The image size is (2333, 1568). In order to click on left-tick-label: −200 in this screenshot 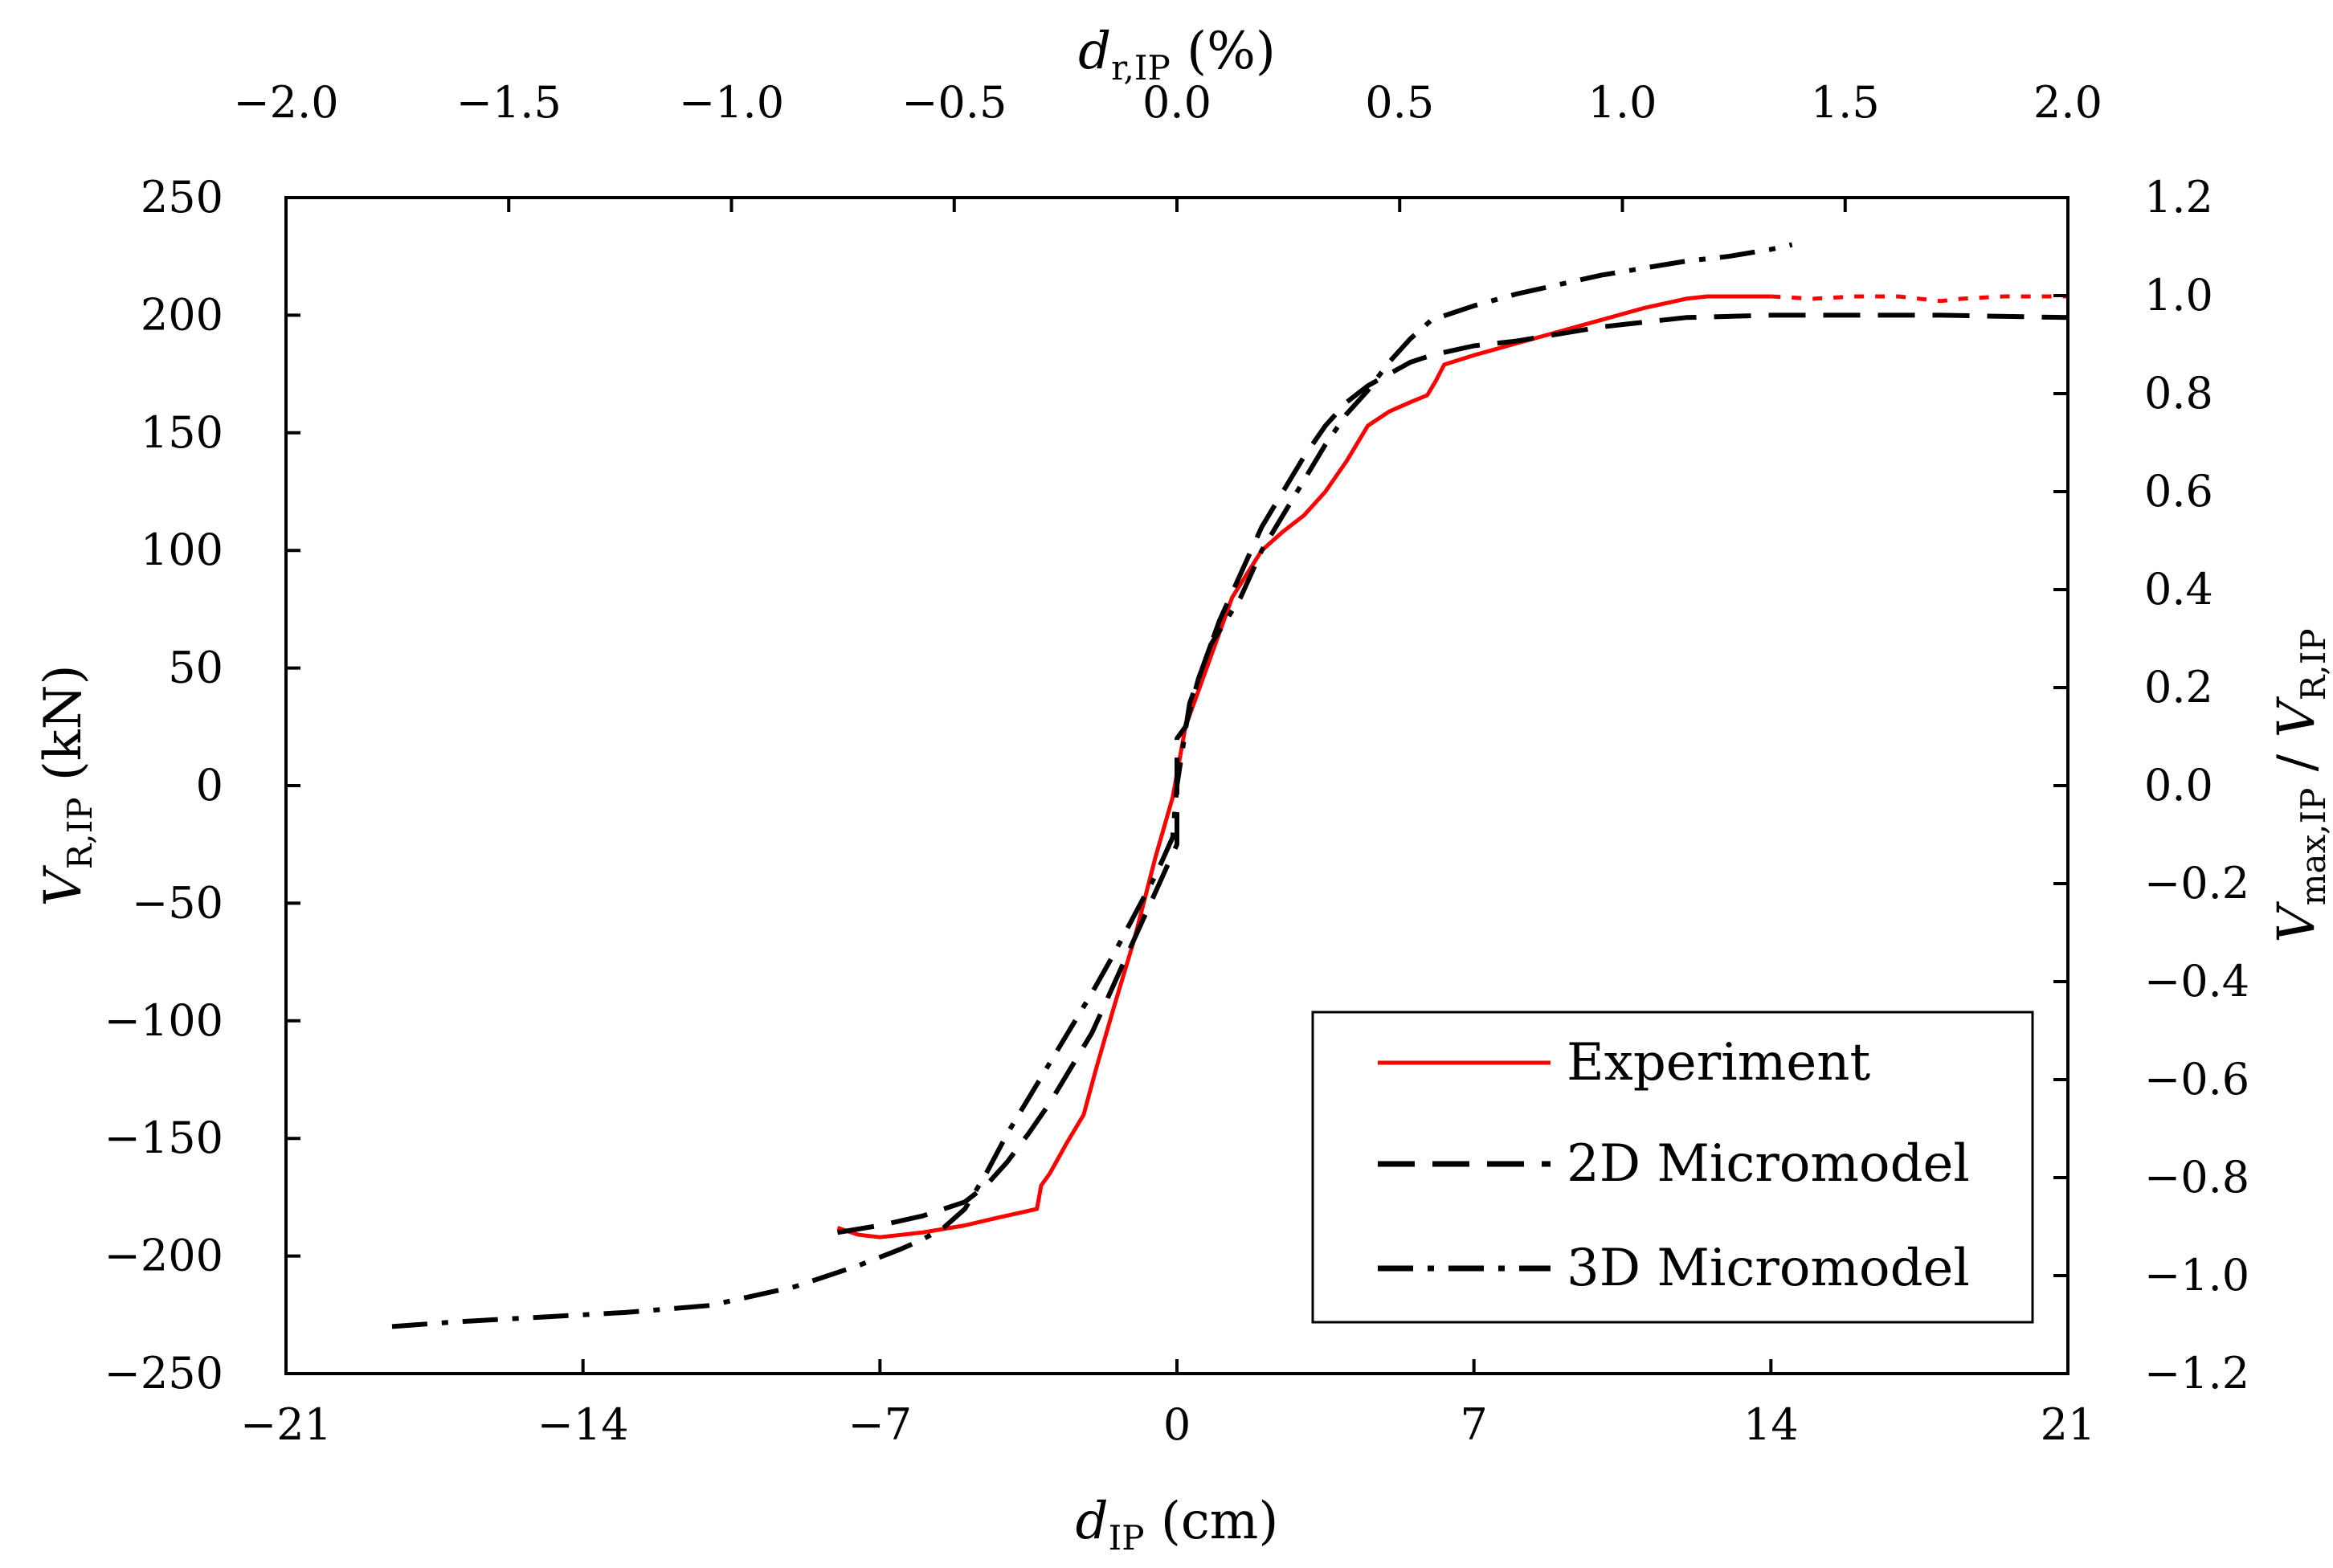, I will do `click(164, 1256)`.